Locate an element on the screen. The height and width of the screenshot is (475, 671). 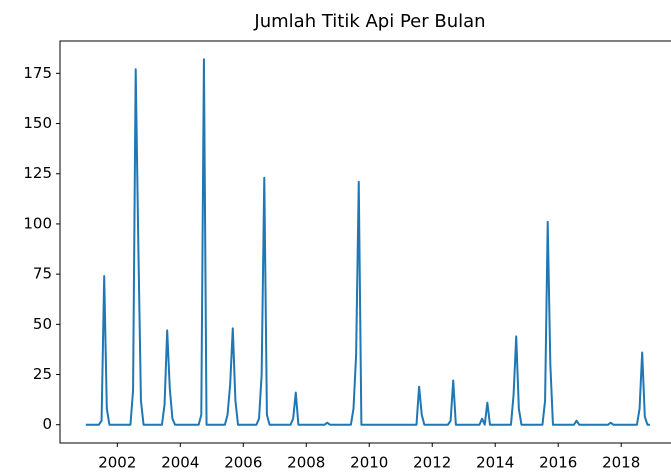
y-tick-label: 150 is located at coordinates (37, 123).